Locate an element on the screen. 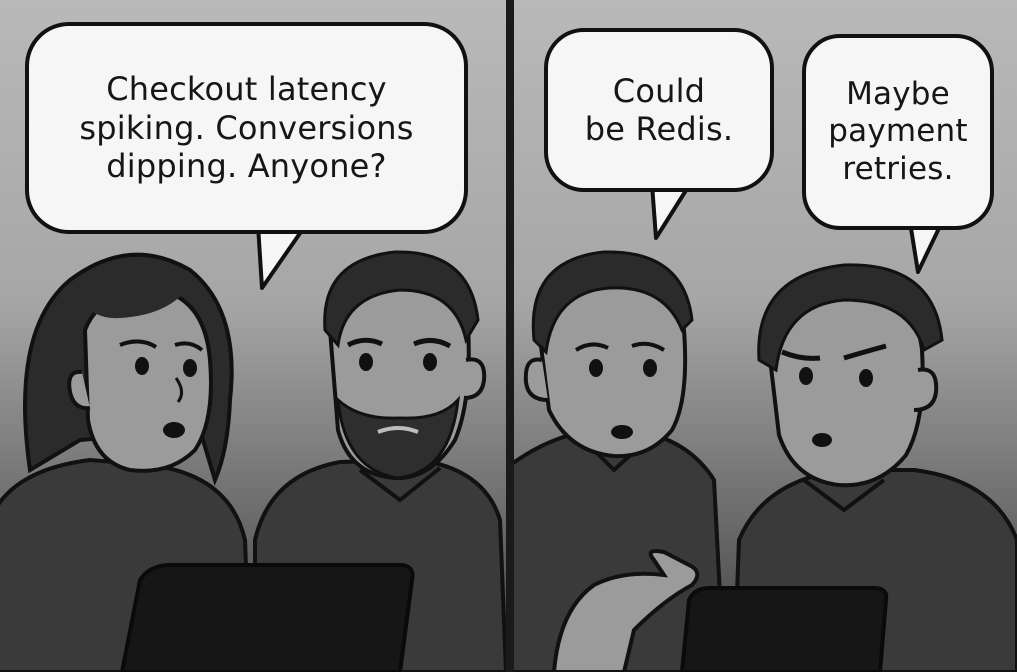  speech-line: Maybe is located at coordinates (898, 94).